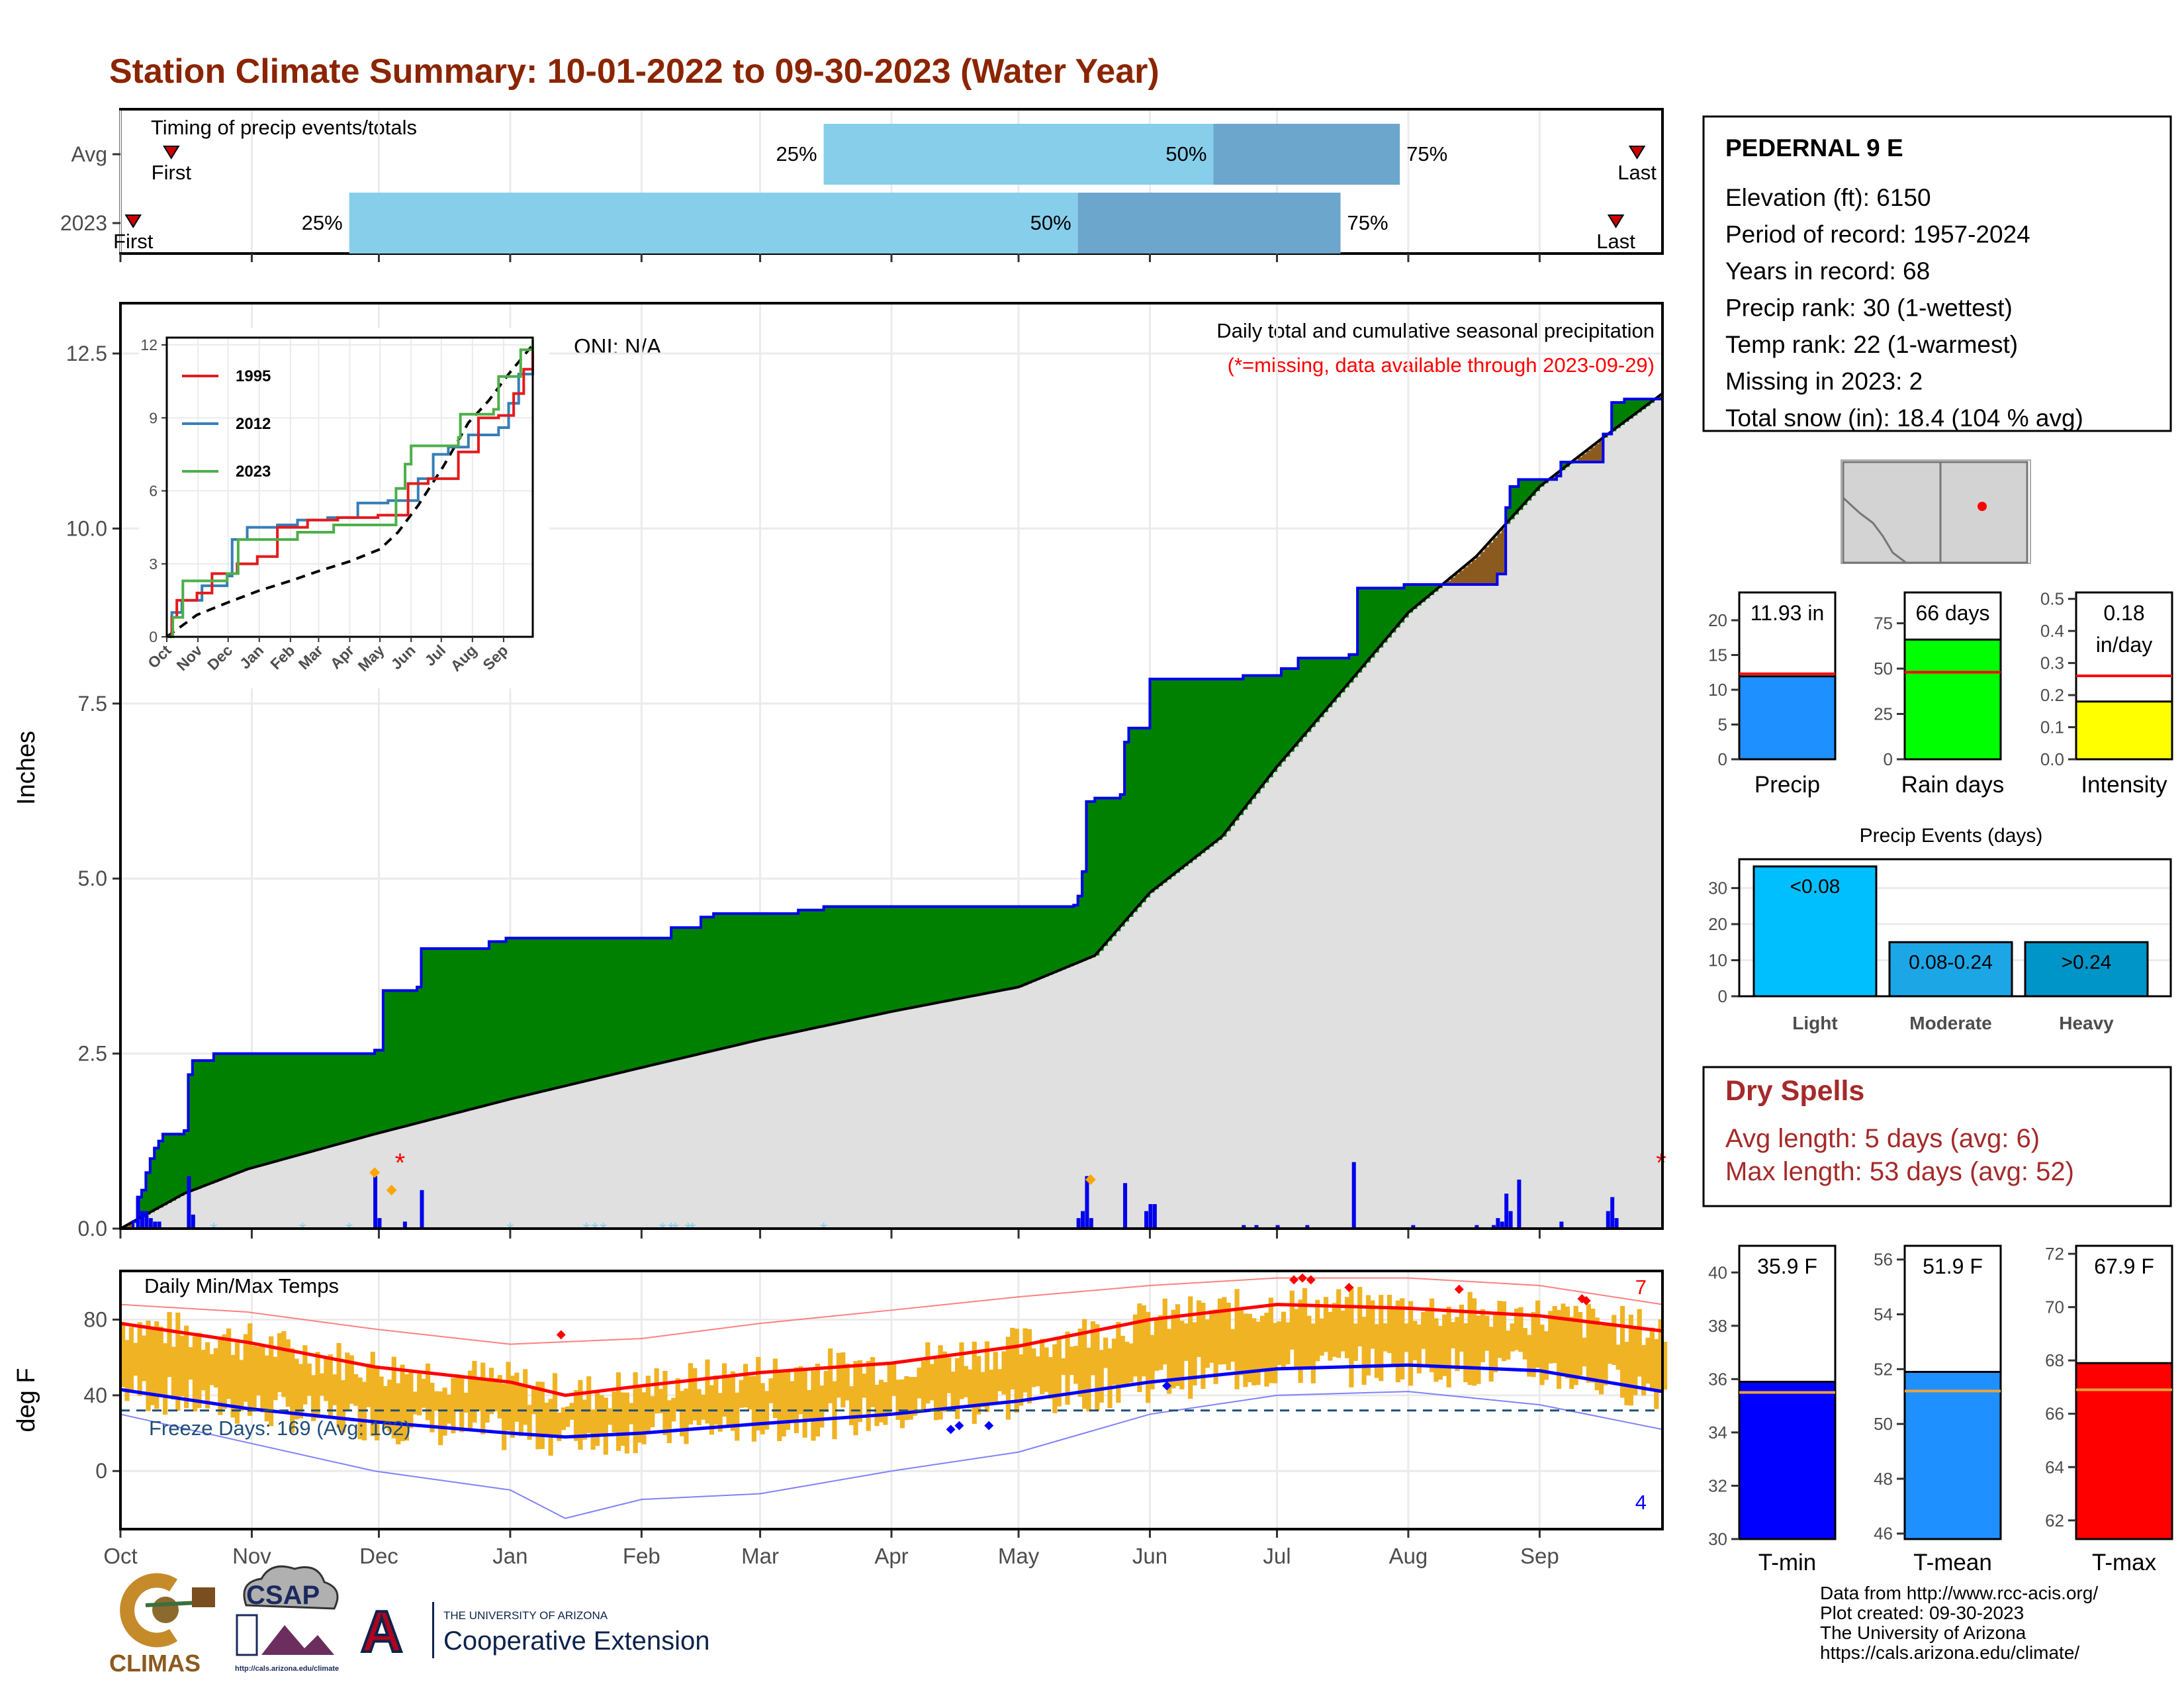 The width and height of the screenshot is (2184, 1688). What do you see at coordinates (1900, 1171) in the screenshot?
I see `dry-spells-max: Max length: 53 days (avg: 52)` at bounding box center [1900, 1171].